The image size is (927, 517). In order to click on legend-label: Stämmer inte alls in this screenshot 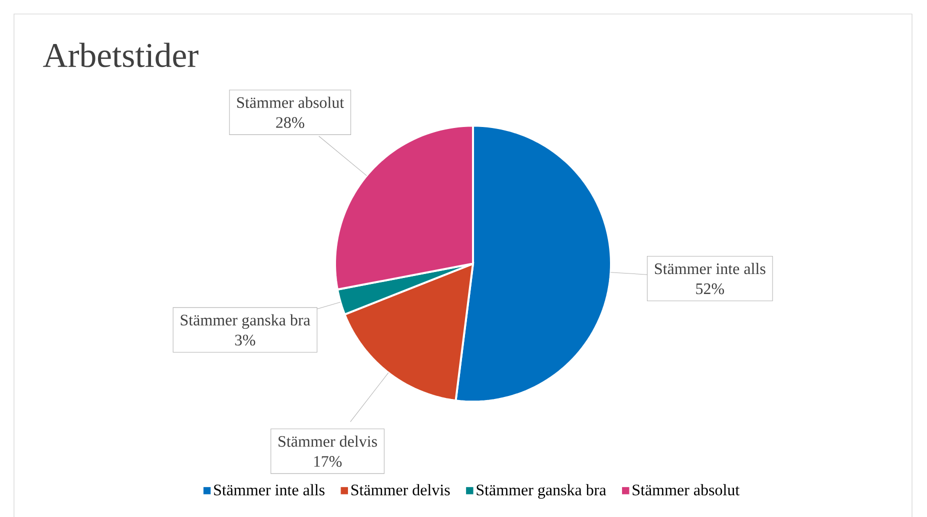, I will do `click(269, 490)`.